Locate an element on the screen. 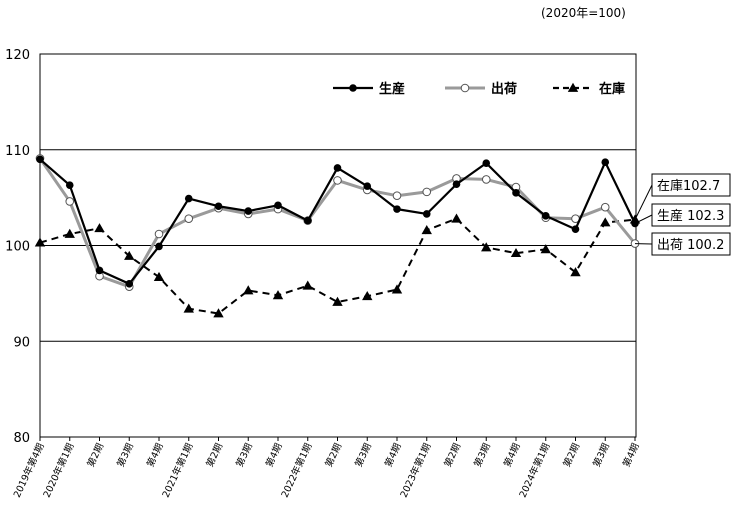  callout-box: 生産 102.3 is located at coordinates (682, 215).